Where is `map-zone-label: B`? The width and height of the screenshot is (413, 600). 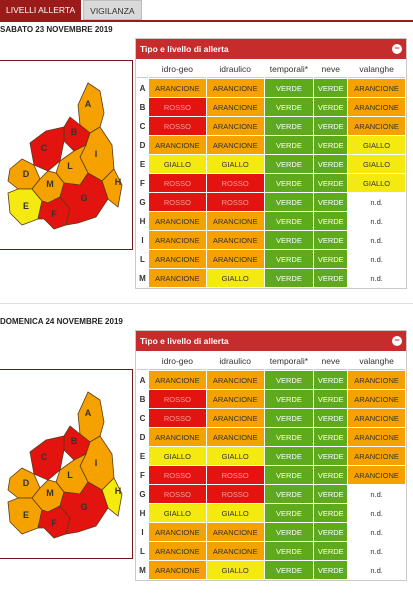
map-zone-label: B is located at coordinates (74, 441).